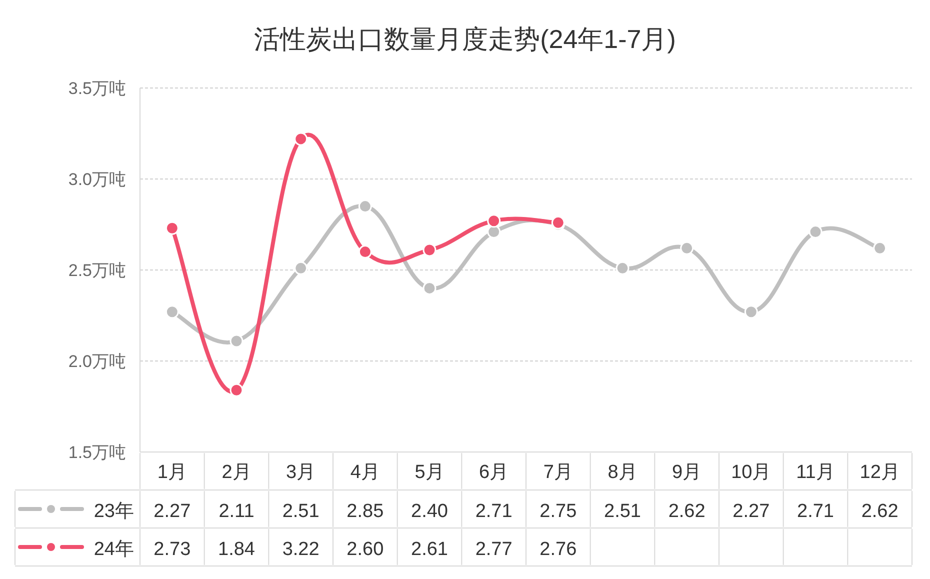 This screenshot has width=930, height=579. I want to click on y-tick-label: 3.5万吨, so click(97, 88).